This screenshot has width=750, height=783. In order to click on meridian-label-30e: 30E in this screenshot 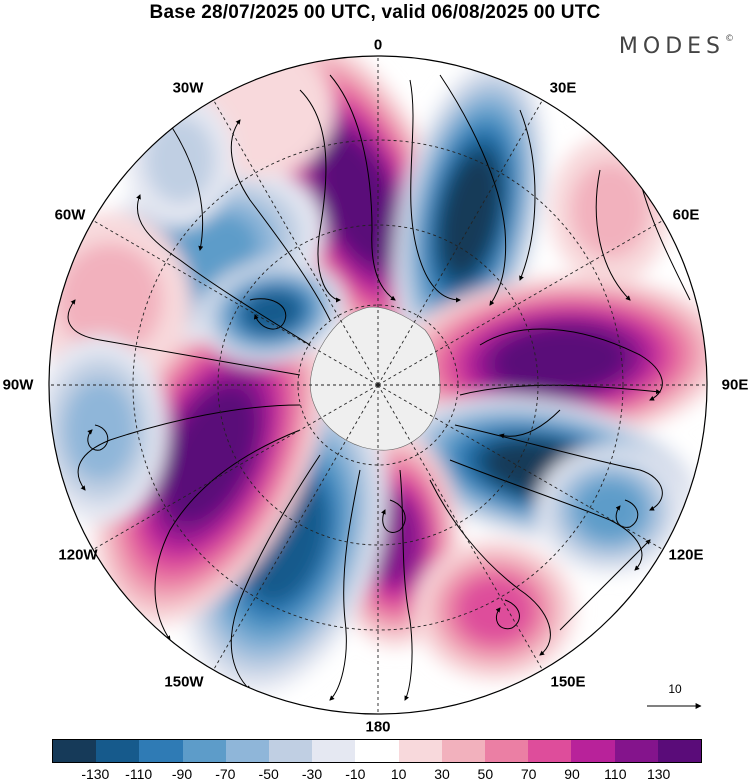, I will do `click(563, 88)`.